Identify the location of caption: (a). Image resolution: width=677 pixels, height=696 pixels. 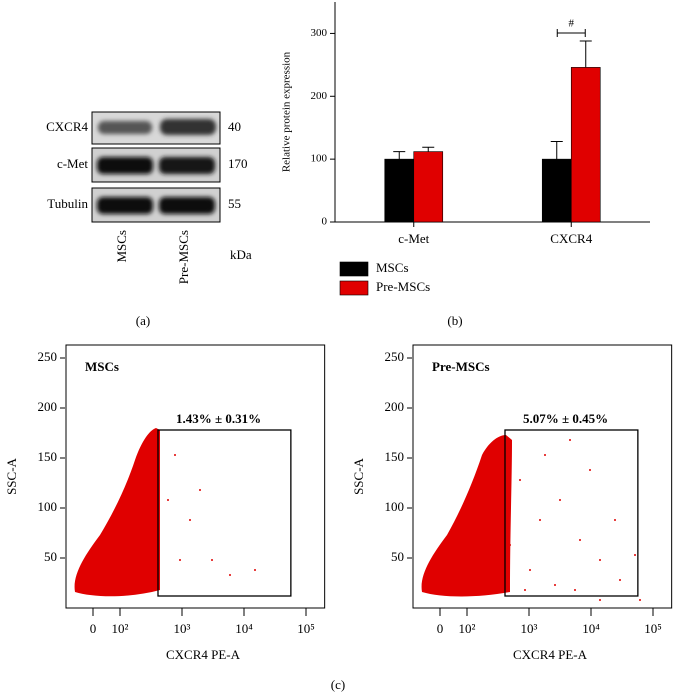
(143, 320).